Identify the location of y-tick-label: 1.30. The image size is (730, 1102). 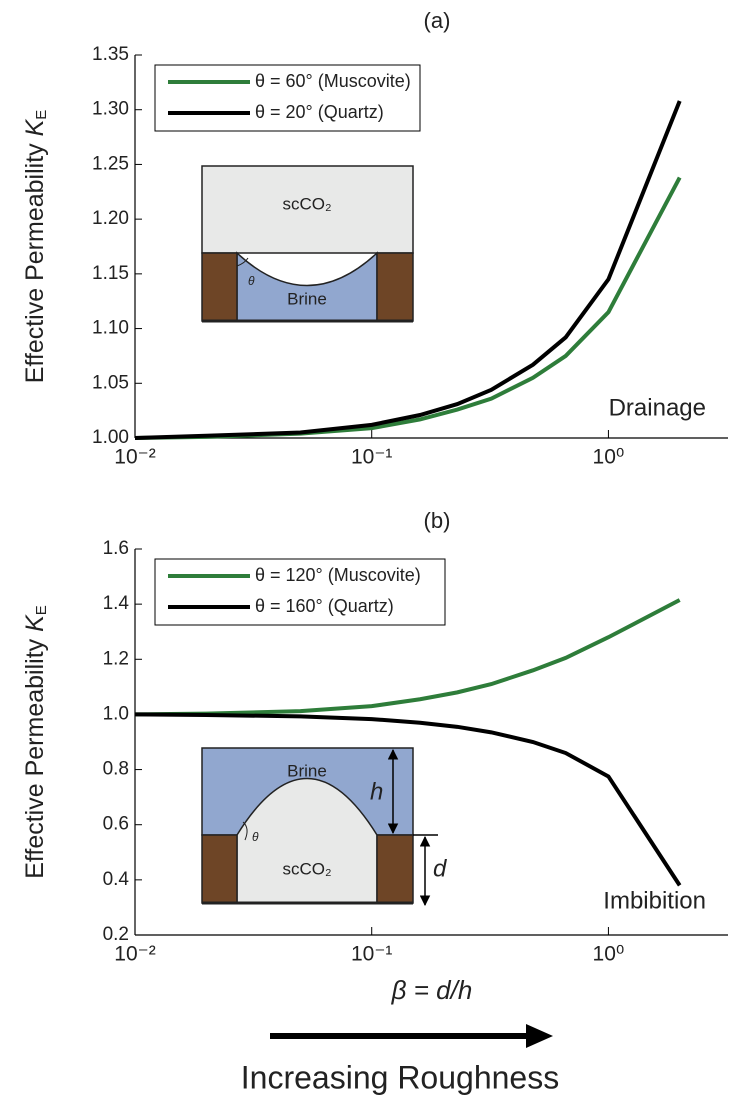
(110, 109).